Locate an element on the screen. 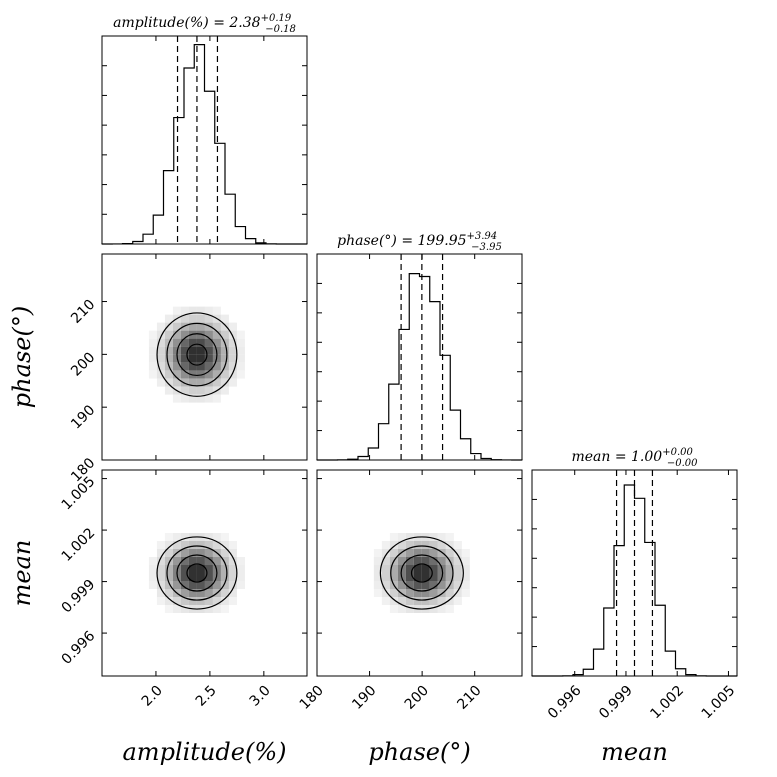 The height and width of the screenshot is (777, 777). density-frame is located at coordinates (419, 573).